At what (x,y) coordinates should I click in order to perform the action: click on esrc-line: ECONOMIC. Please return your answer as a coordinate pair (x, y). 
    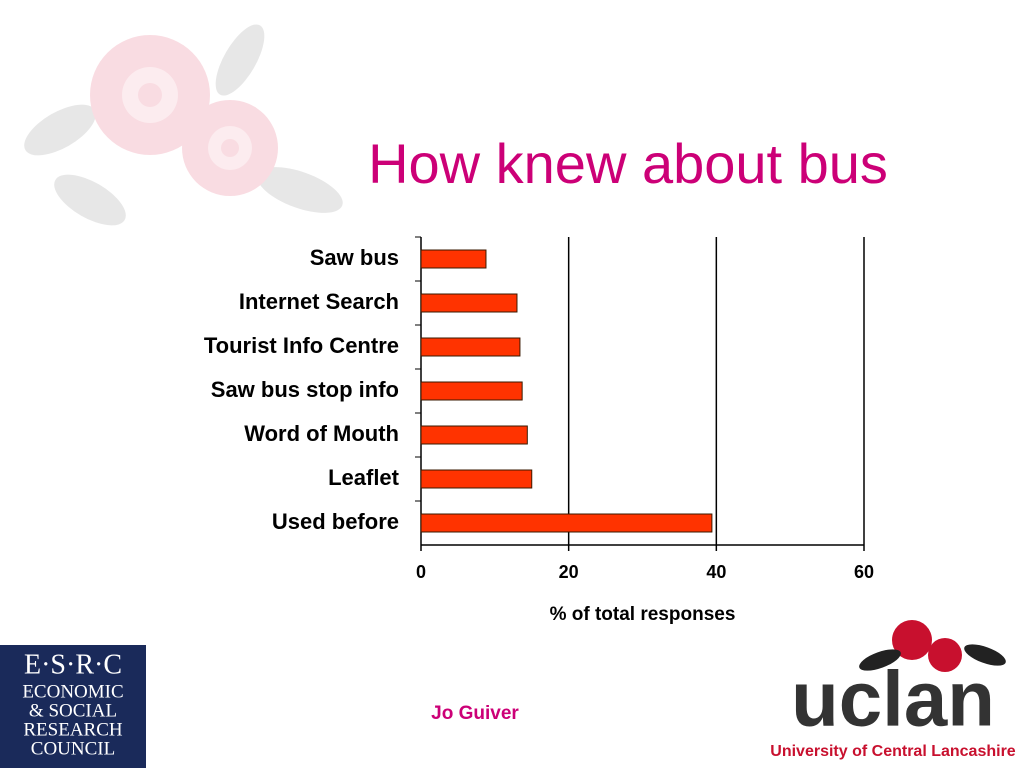
    Looking at the image, I should click on (72, 691).